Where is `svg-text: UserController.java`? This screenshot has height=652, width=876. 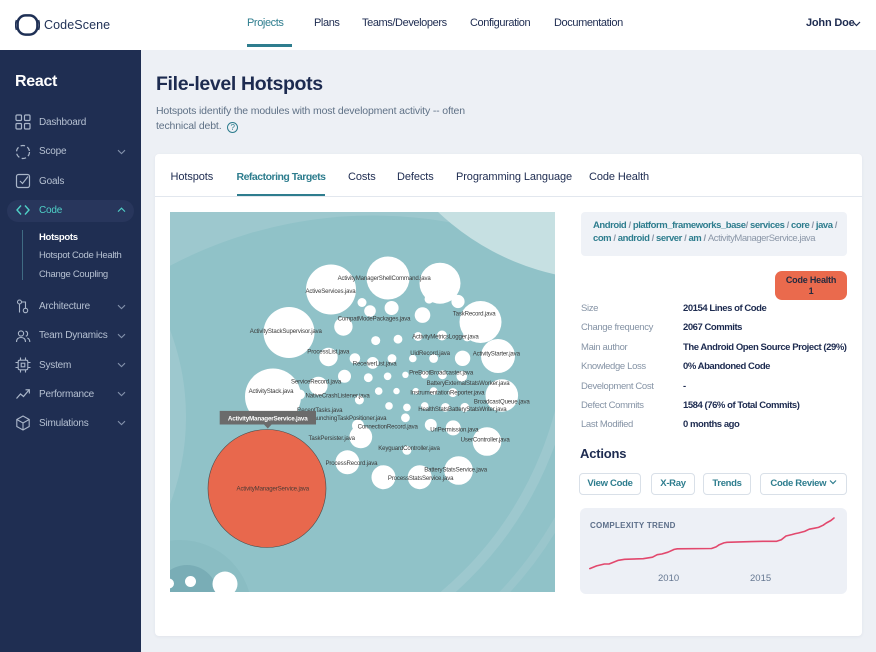 svg-text: UserController.java is located at coordinates (486, 439).